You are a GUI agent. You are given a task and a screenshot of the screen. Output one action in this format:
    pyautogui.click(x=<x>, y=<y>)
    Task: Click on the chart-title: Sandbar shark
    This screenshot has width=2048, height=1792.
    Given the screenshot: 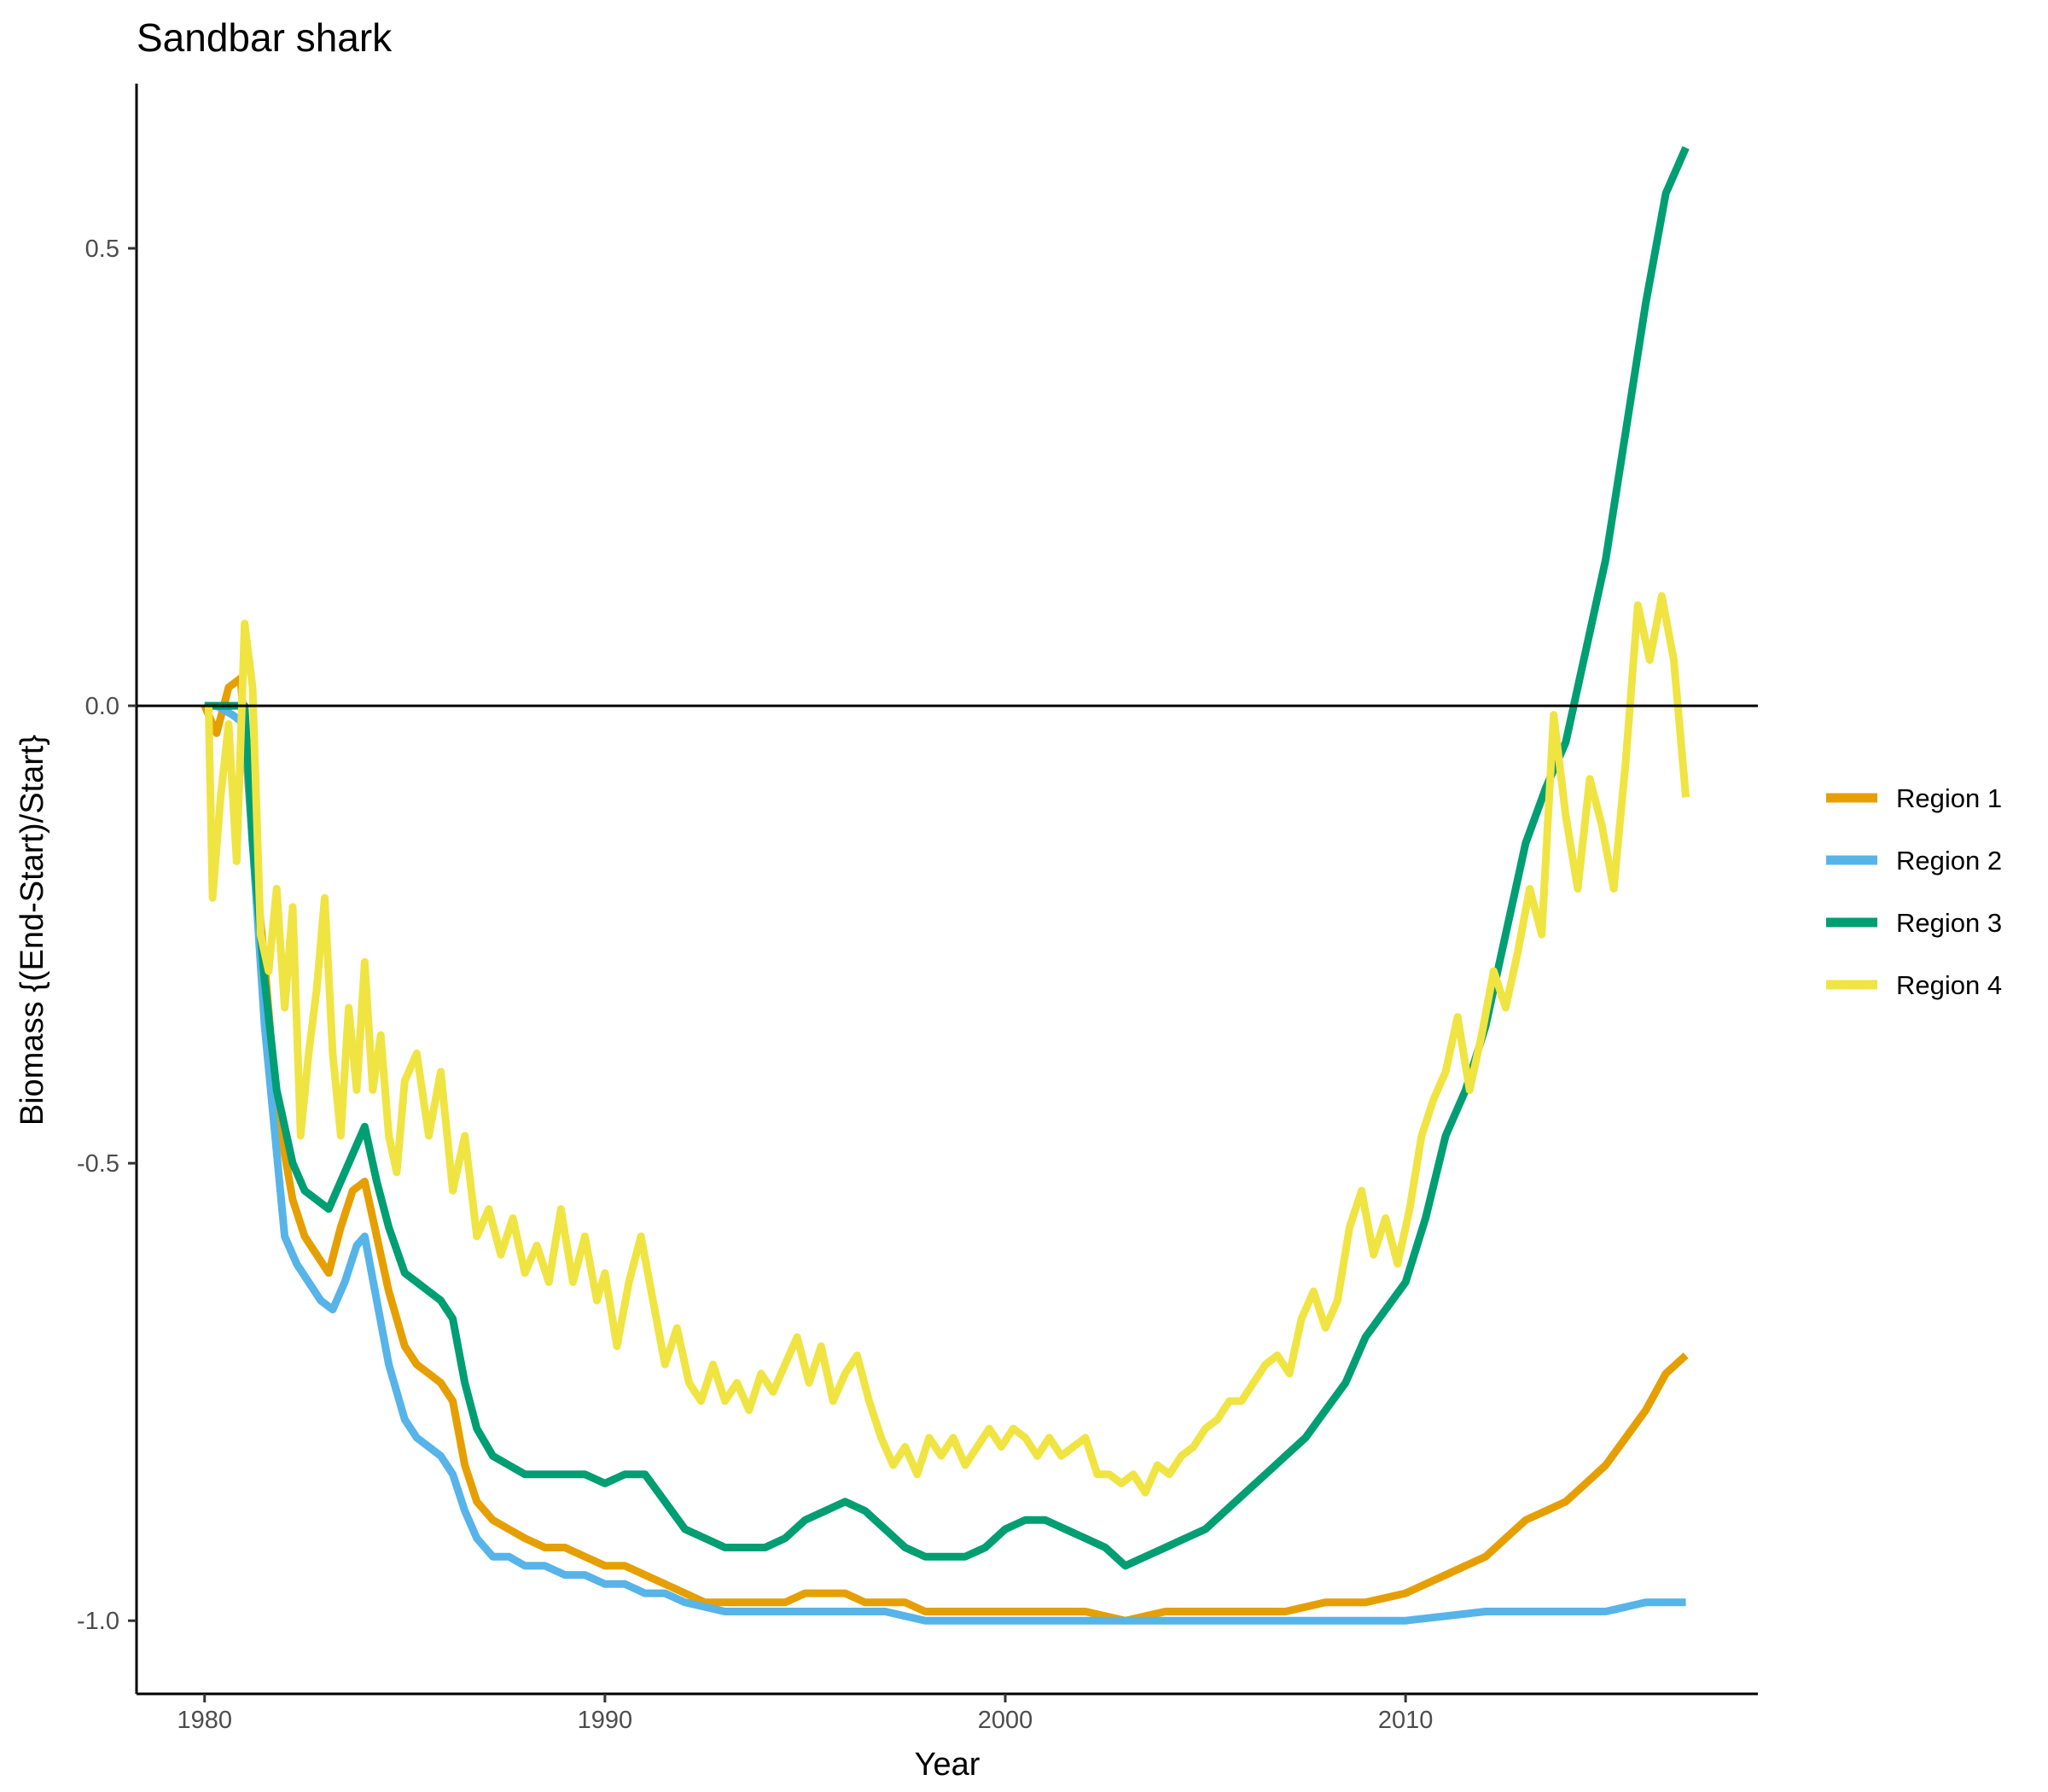 What is the action you would take?
    pyautogui.click(x=265, y=37)
    